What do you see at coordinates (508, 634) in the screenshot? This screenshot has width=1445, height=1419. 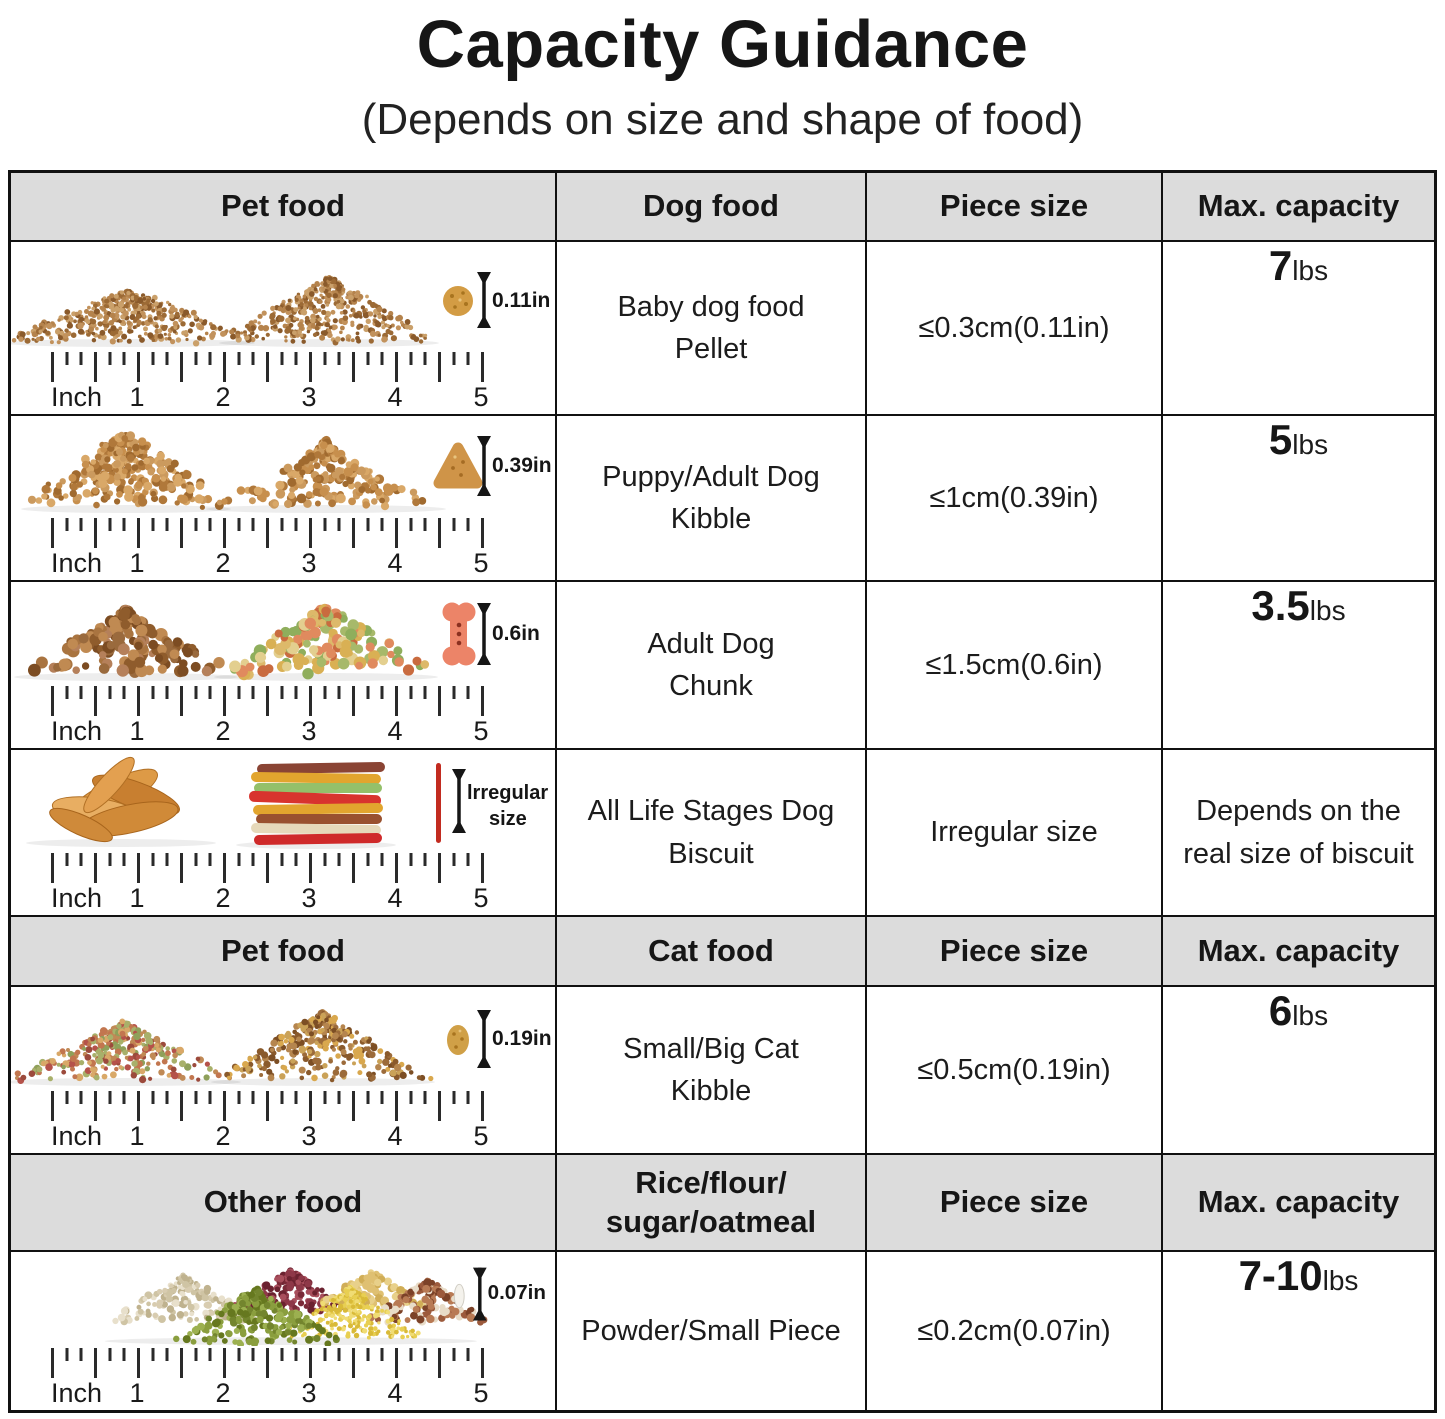 I see `dimension-marker: 0.6in` at bounding box center [508, 634].